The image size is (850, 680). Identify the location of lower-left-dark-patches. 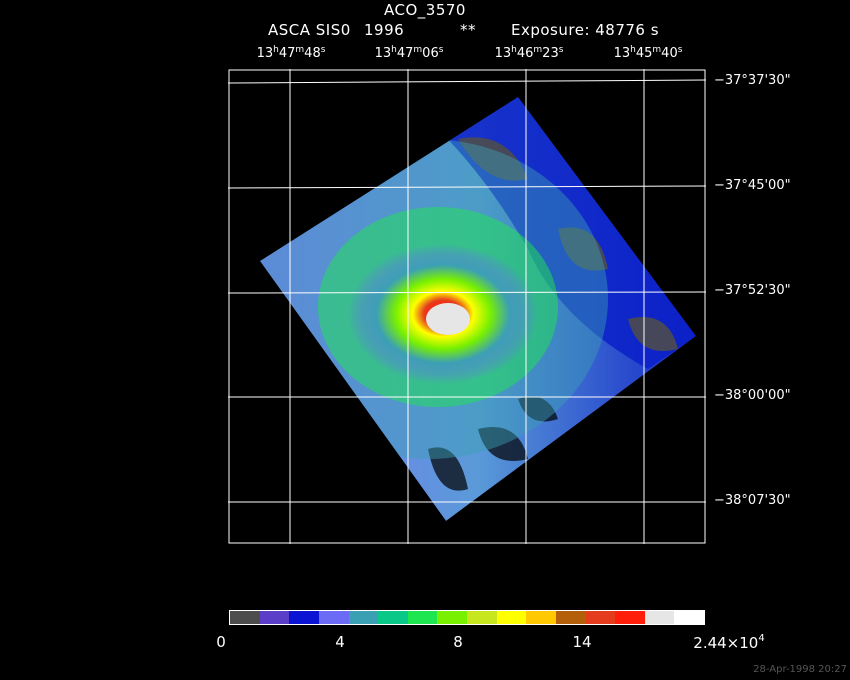
(493, 443).